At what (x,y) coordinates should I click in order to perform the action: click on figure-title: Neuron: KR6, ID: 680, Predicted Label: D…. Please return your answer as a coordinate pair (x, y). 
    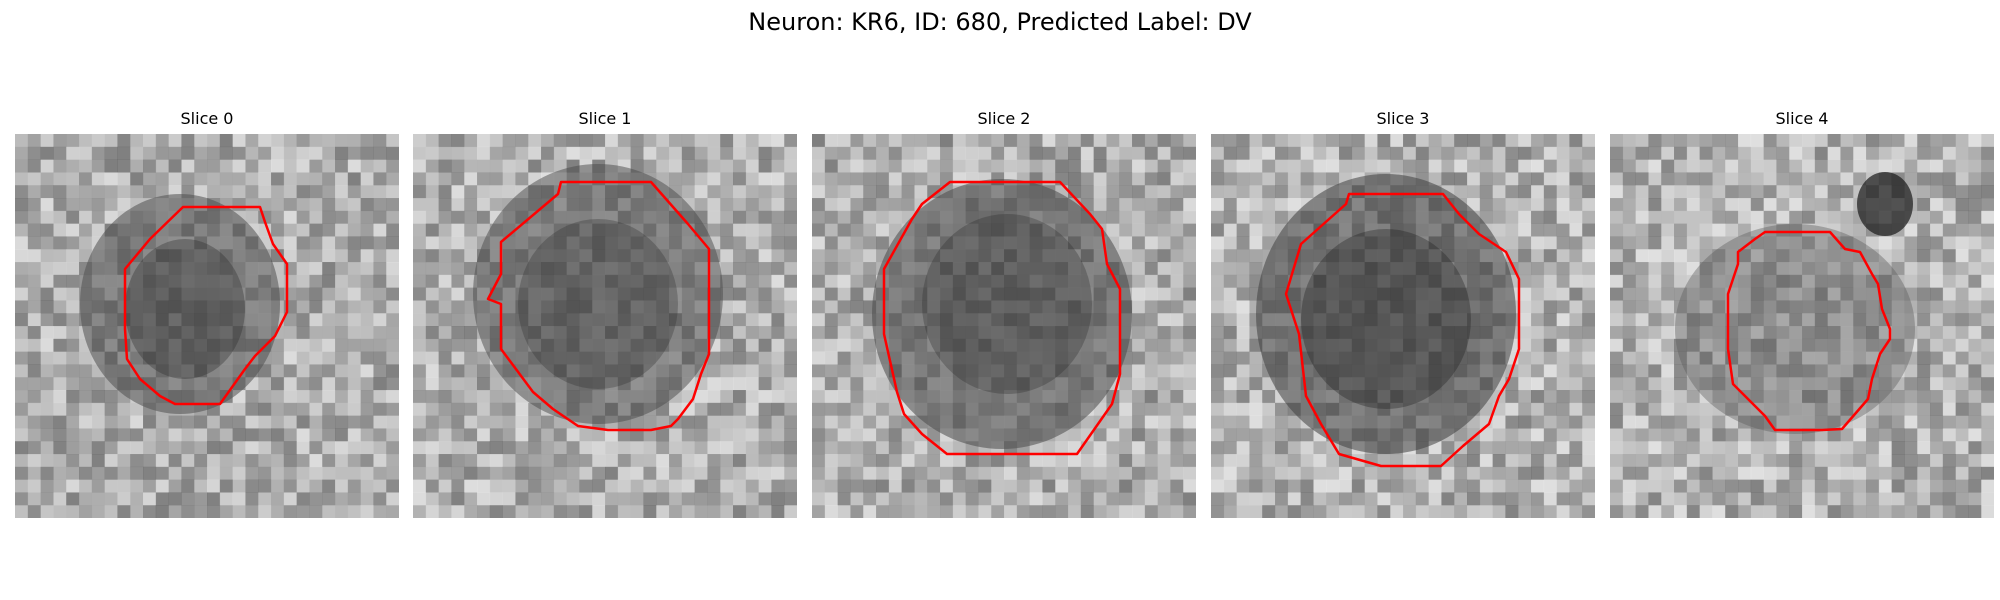
    Looking at the image, I should click on (1000, 22).